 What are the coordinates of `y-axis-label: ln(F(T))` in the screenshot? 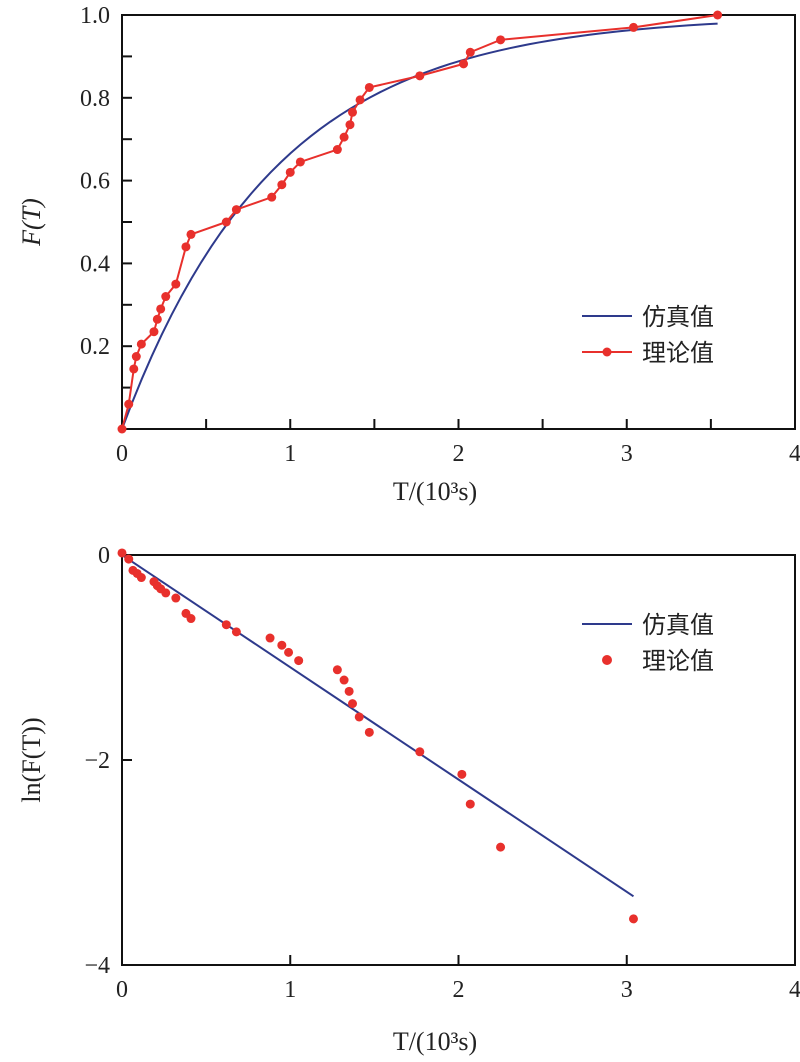 It's located at (31, 759).